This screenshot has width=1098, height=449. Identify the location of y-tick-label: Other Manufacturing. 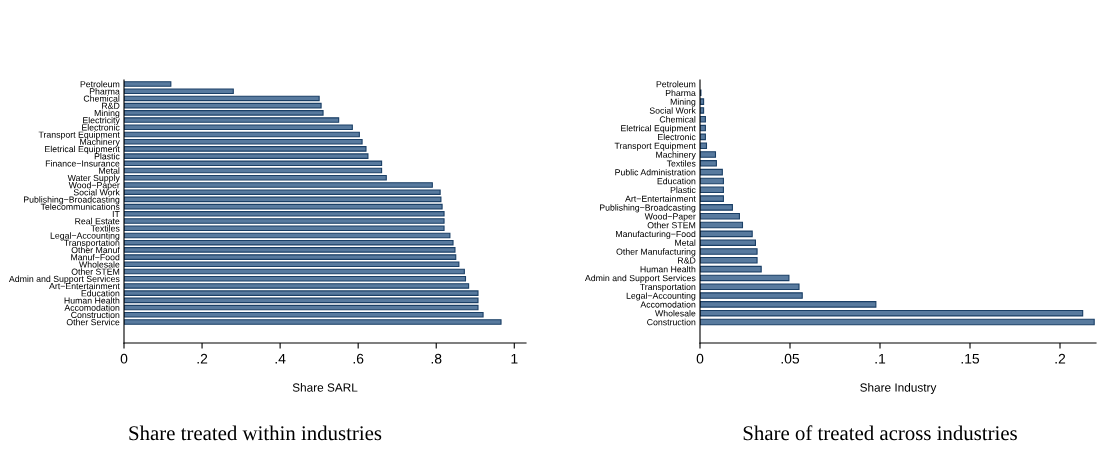
(656, 252).